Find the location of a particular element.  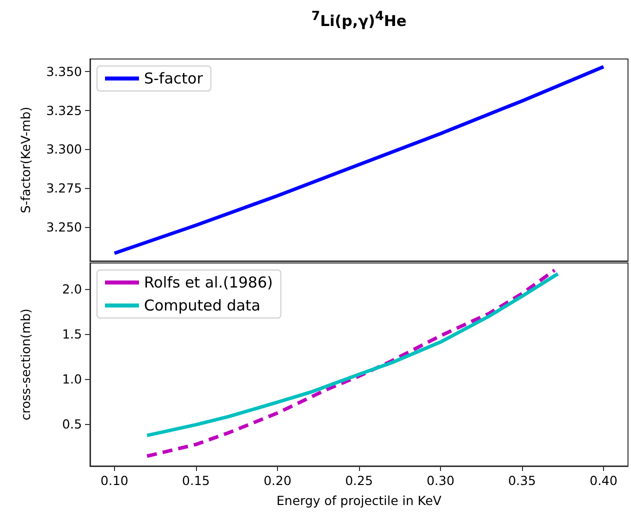

legend-label: S-factor is located at coordinates (174, 79).